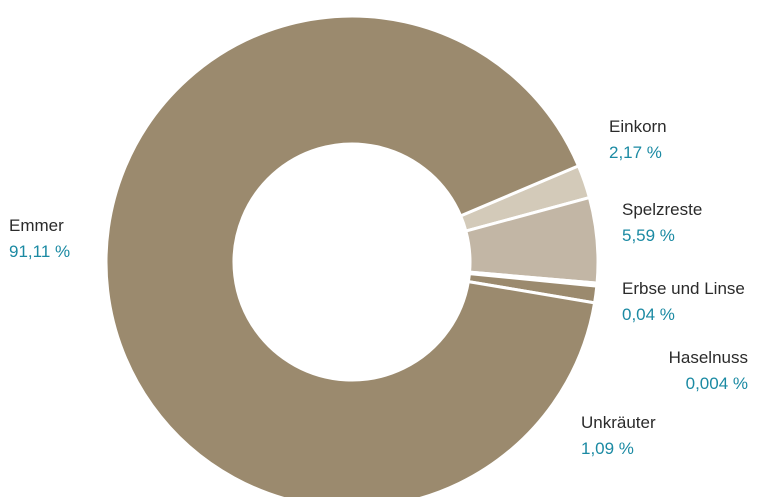  What do you see at coordinates (716, 383) in the screenshot?
I see `label-haselnuss-value: 0,004 %` at bounding box center [716, 383].